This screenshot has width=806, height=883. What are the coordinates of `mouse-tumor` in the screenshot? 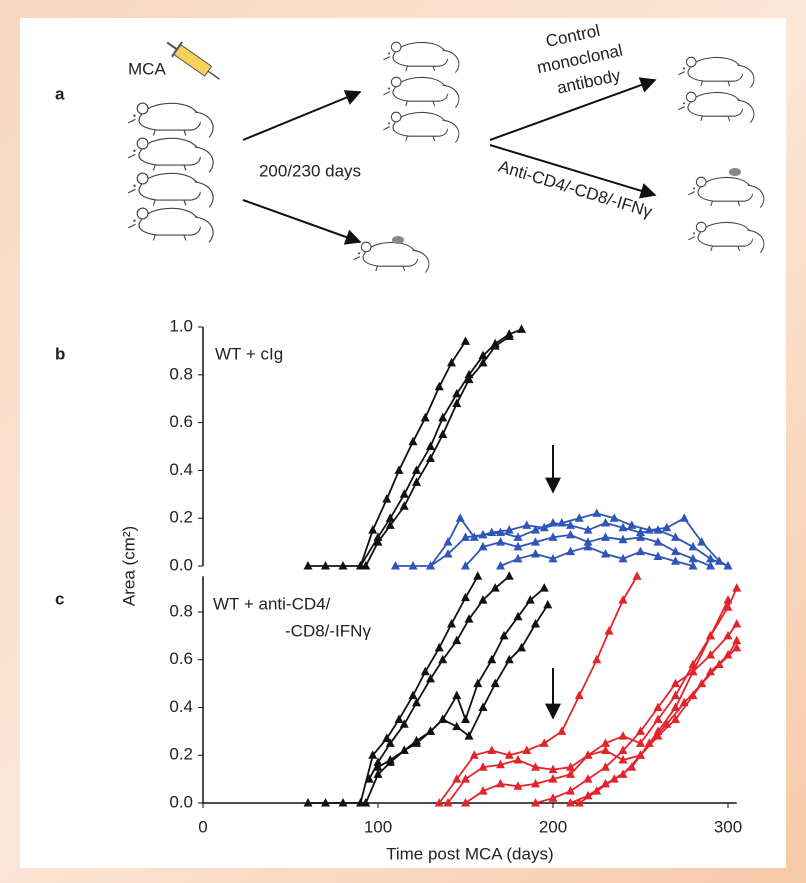 It's located at (391, 255).